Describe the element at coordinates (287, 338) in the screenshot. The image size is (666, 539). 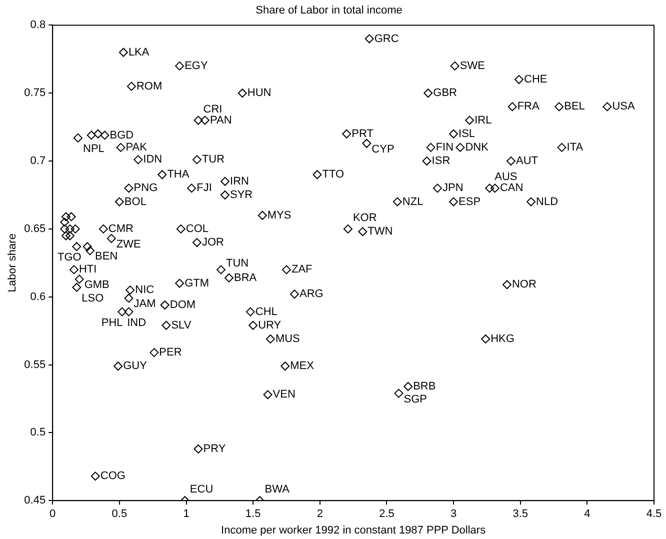
I see `data-label: MUS` at that location.